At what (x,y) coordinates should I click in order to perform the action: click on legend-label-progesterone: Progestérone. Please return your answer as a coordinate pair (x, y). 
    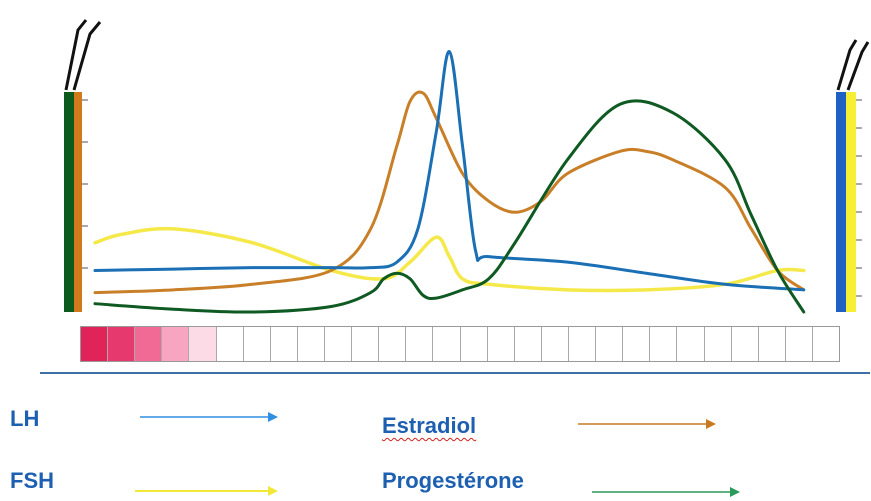
    Looking at the image, I should click on (453, 480).